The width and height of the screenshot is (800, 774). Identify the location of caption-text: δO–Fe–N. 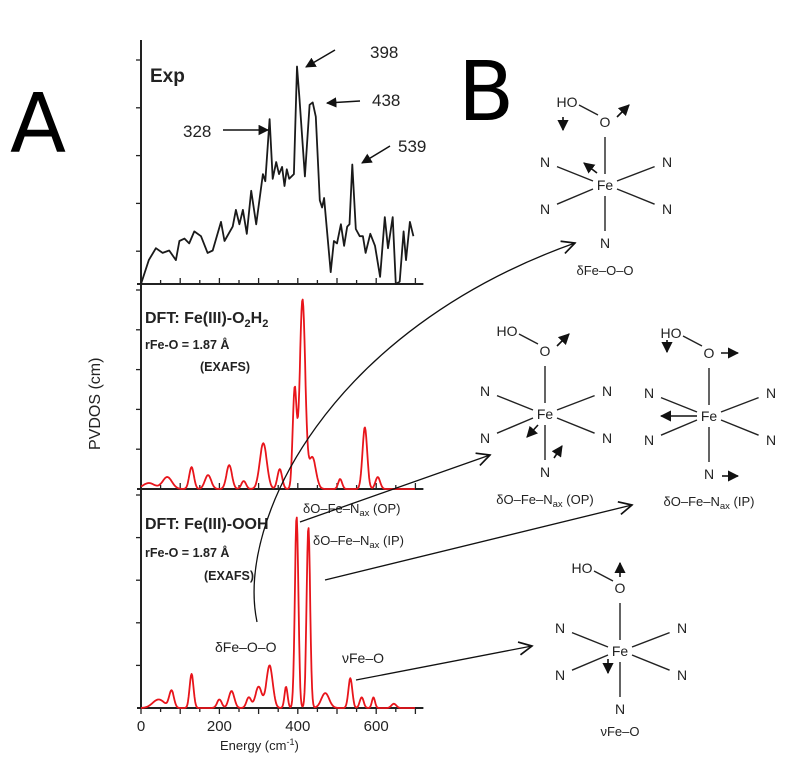
(692, 501).